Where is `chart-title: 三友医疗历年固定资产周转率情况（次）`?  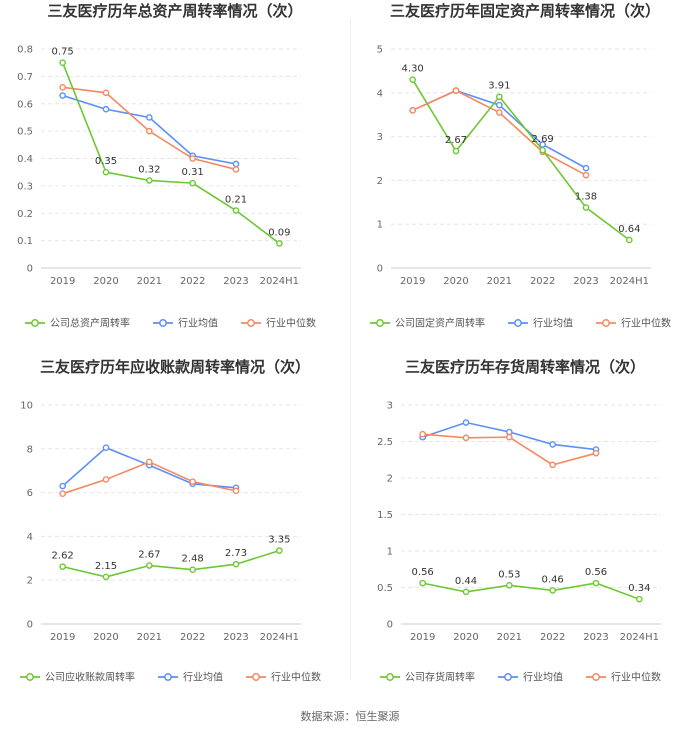 chart-title: 三友医疗历年固定资产周转率情况（次） is located at coordinates (525, 11).